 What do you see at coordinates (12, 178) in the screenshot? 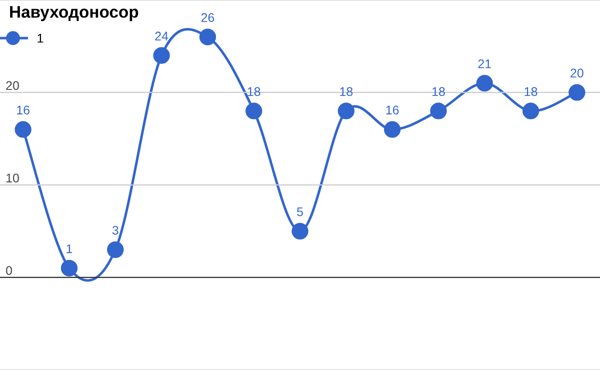
I see `y-tick-label: 10` at bounding box center [12, 178].